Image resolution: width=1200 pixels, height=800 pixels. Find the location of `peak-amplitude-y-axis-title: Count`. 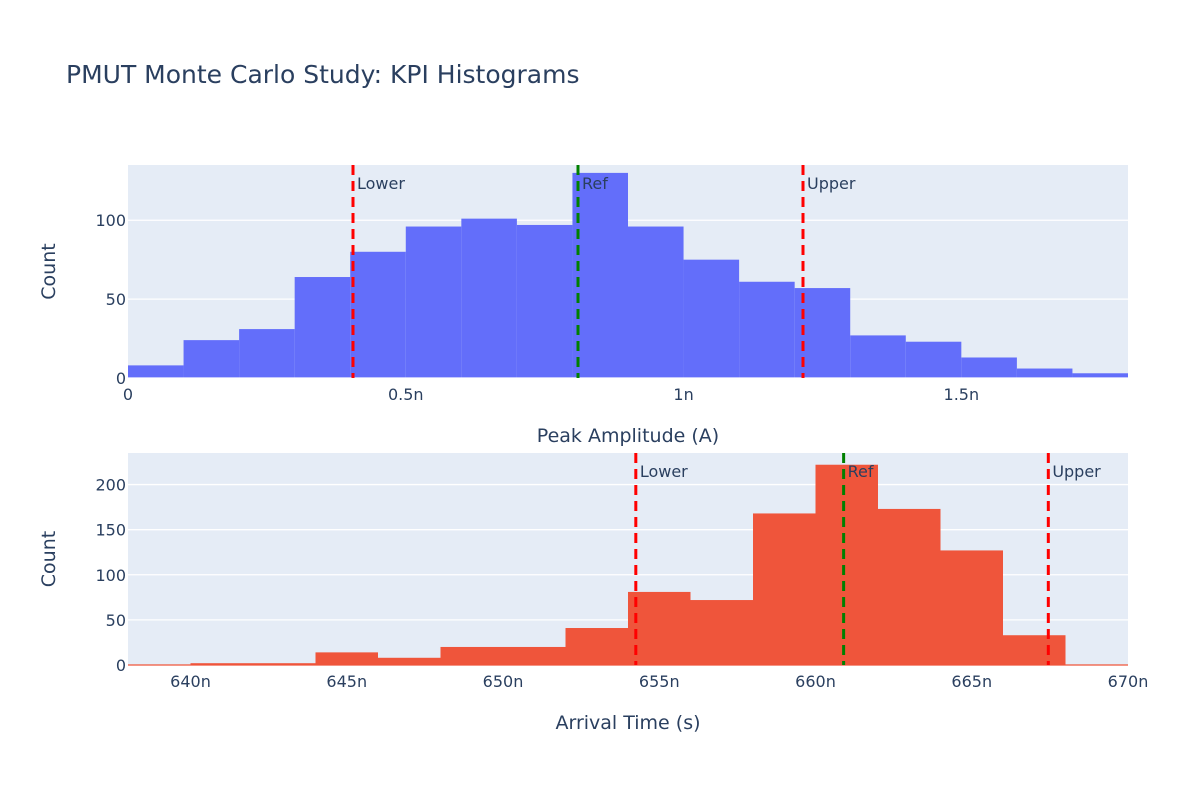

peak-amplitude-y-axis-title: Count is located at coordinates (49, 271).